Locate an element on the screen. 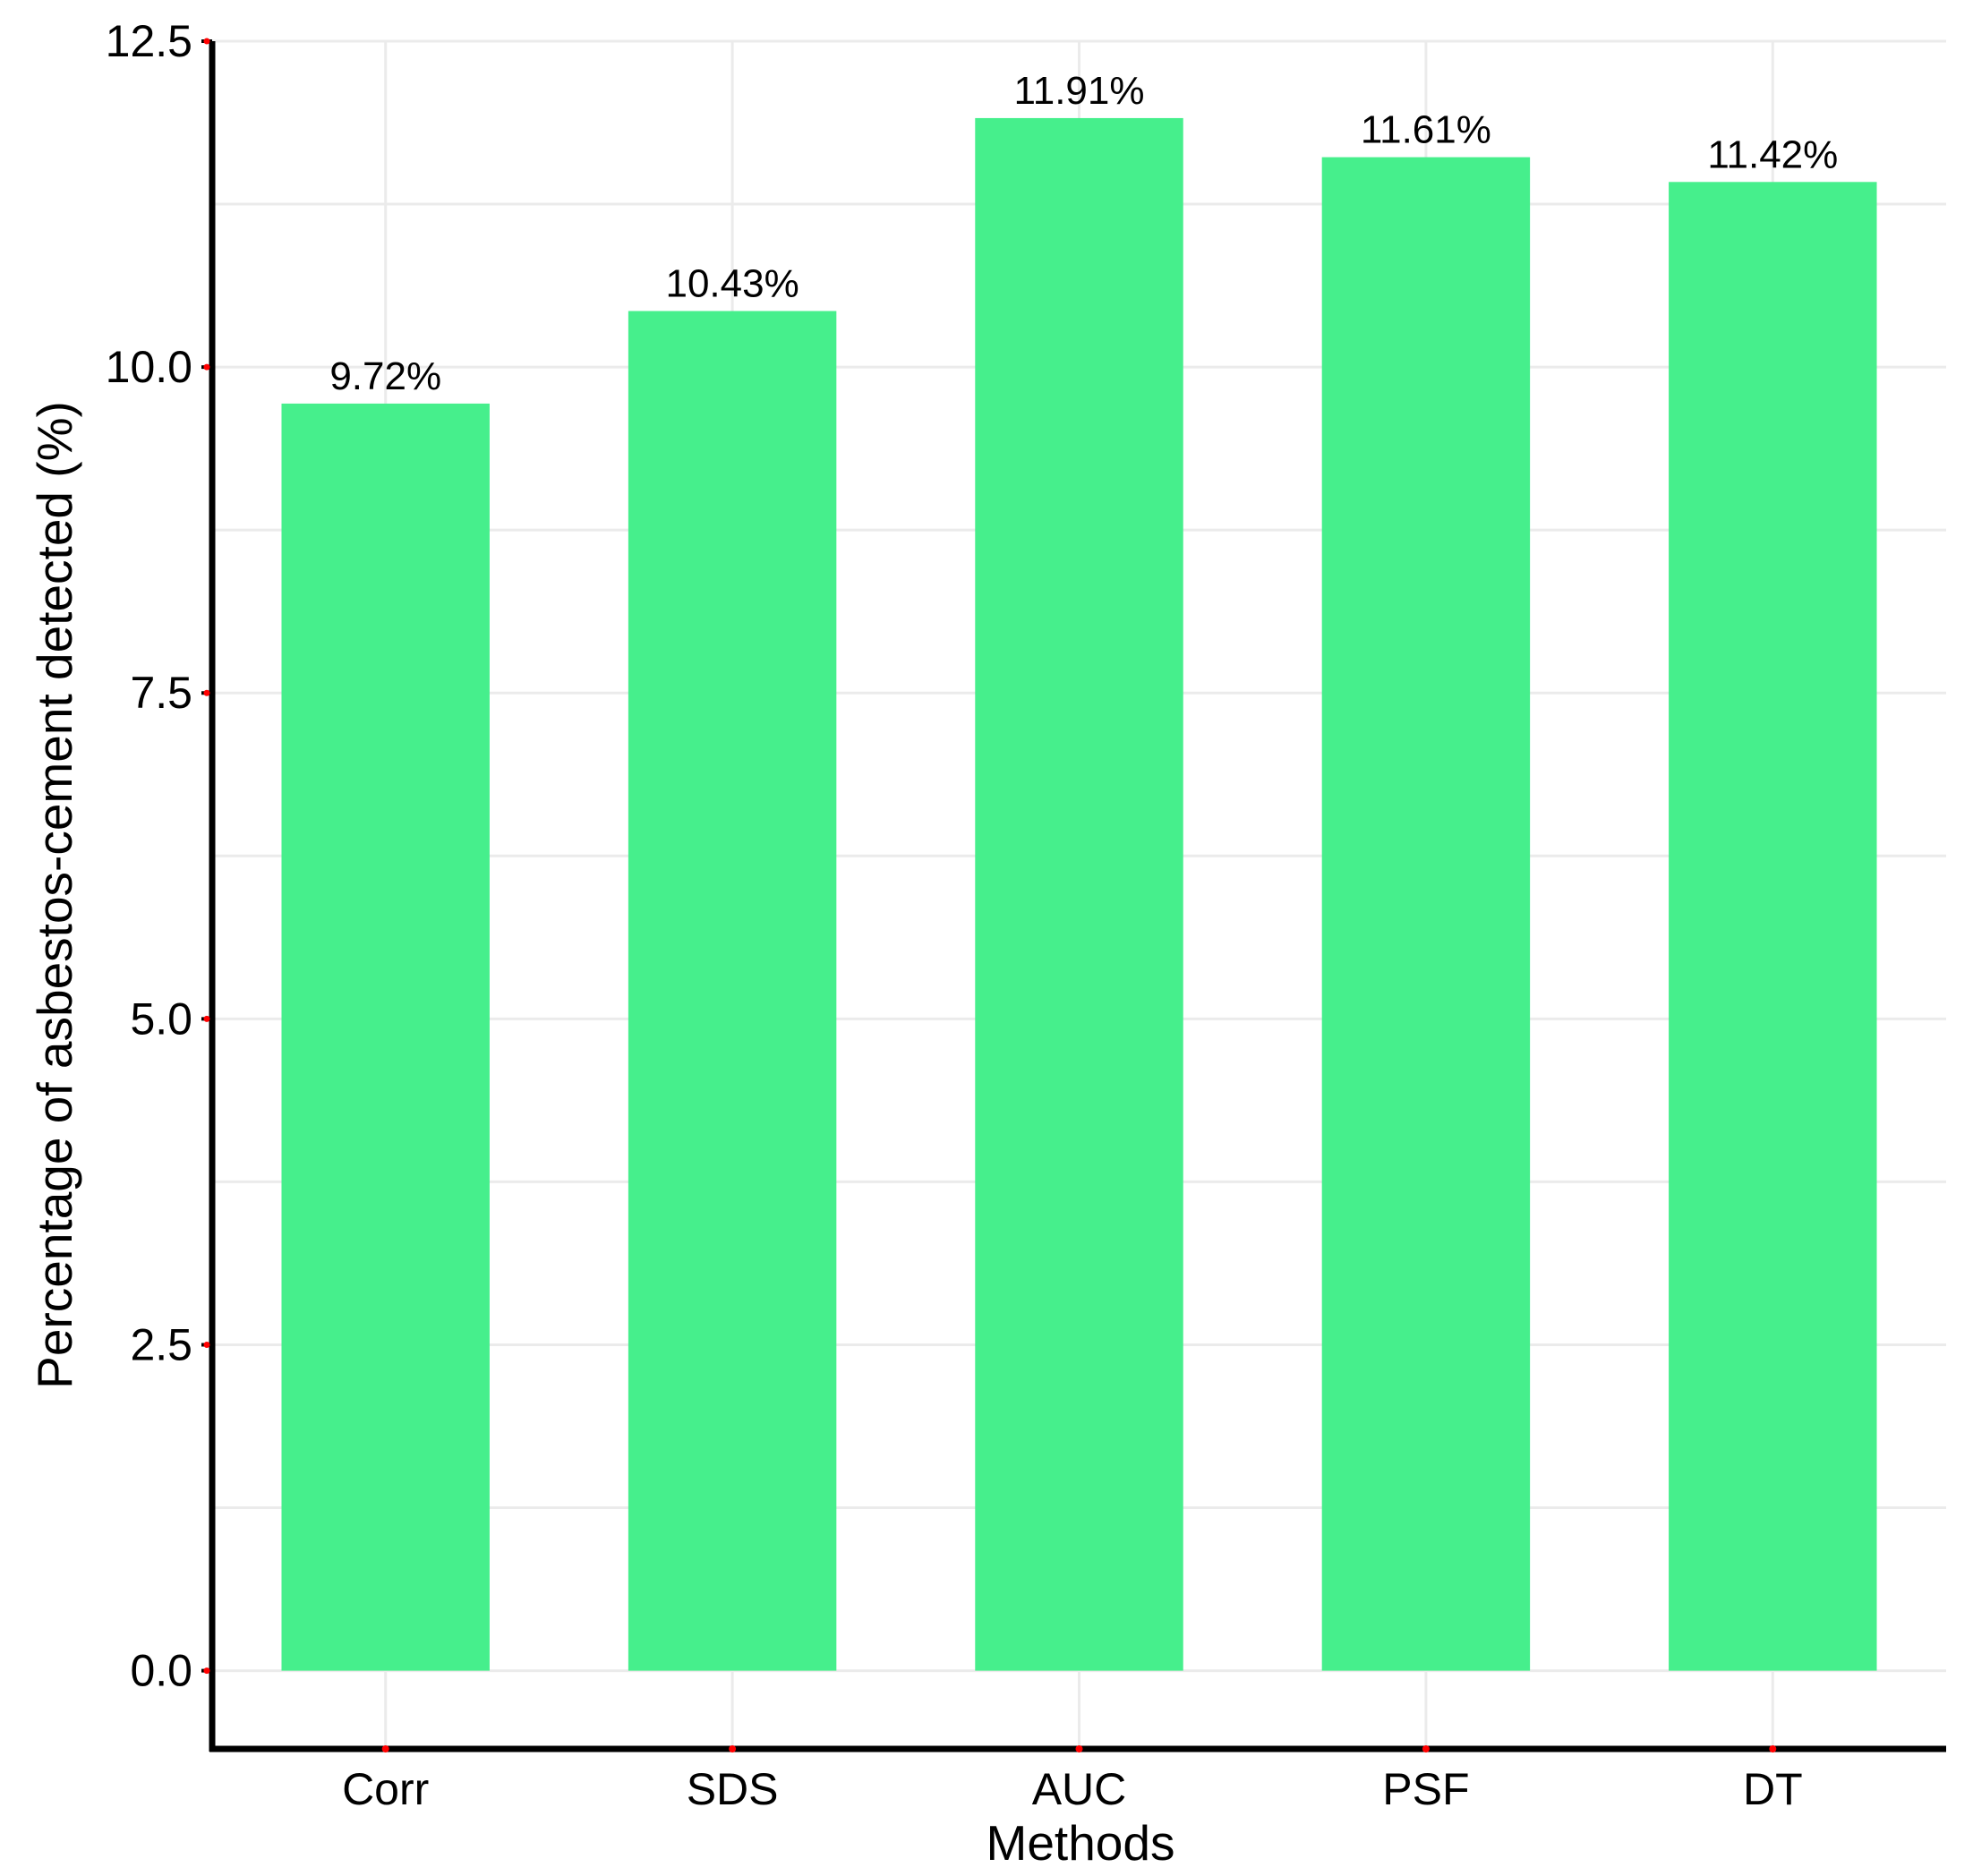 This screenshot has height=1876, width=1973. y-tick-label: 0.0 is located at coordinates (161, 1671).